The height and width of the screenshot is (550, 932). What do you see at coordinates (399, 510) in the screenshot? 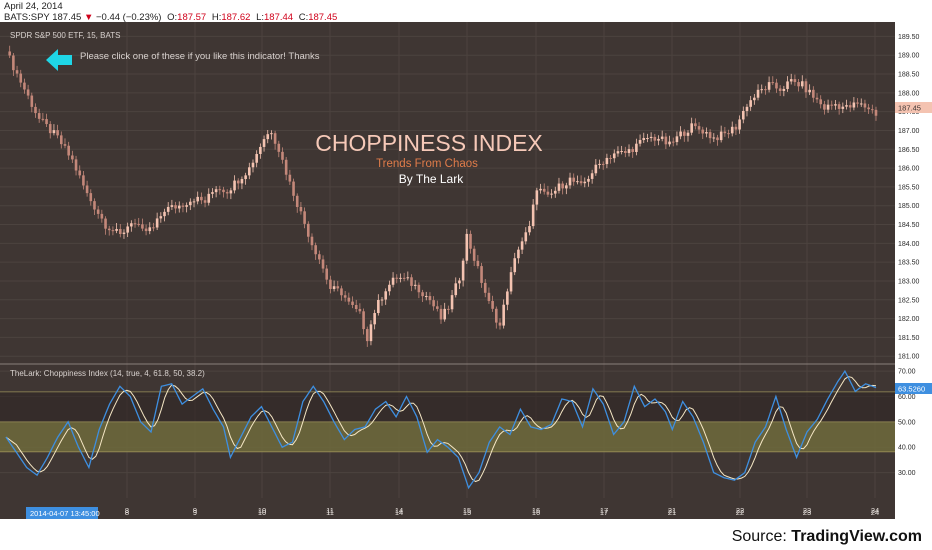
I see `x-tick-label: 14` at bounding box center [399, 510].